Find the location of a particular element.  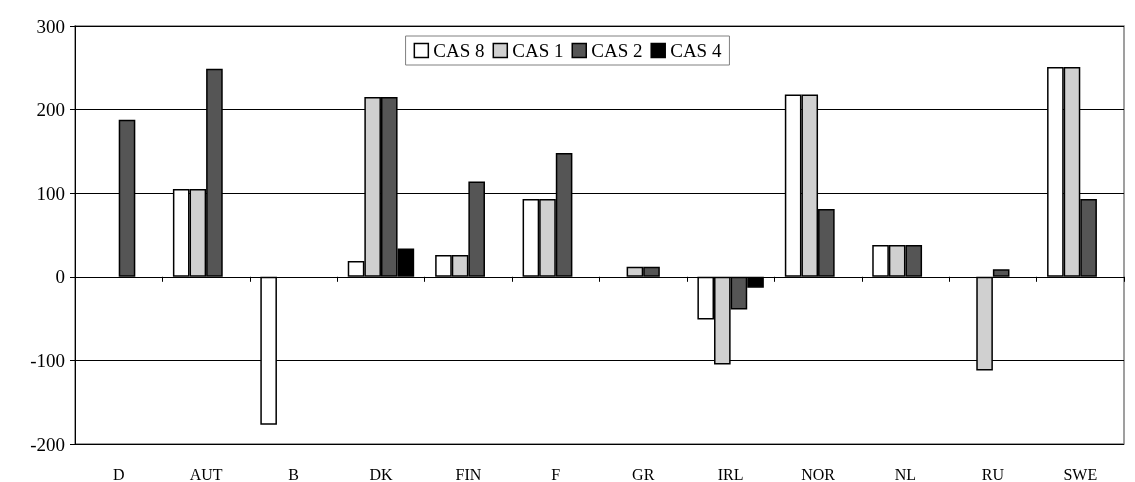

x-tick-label: D is located at coordinates (118, 473).